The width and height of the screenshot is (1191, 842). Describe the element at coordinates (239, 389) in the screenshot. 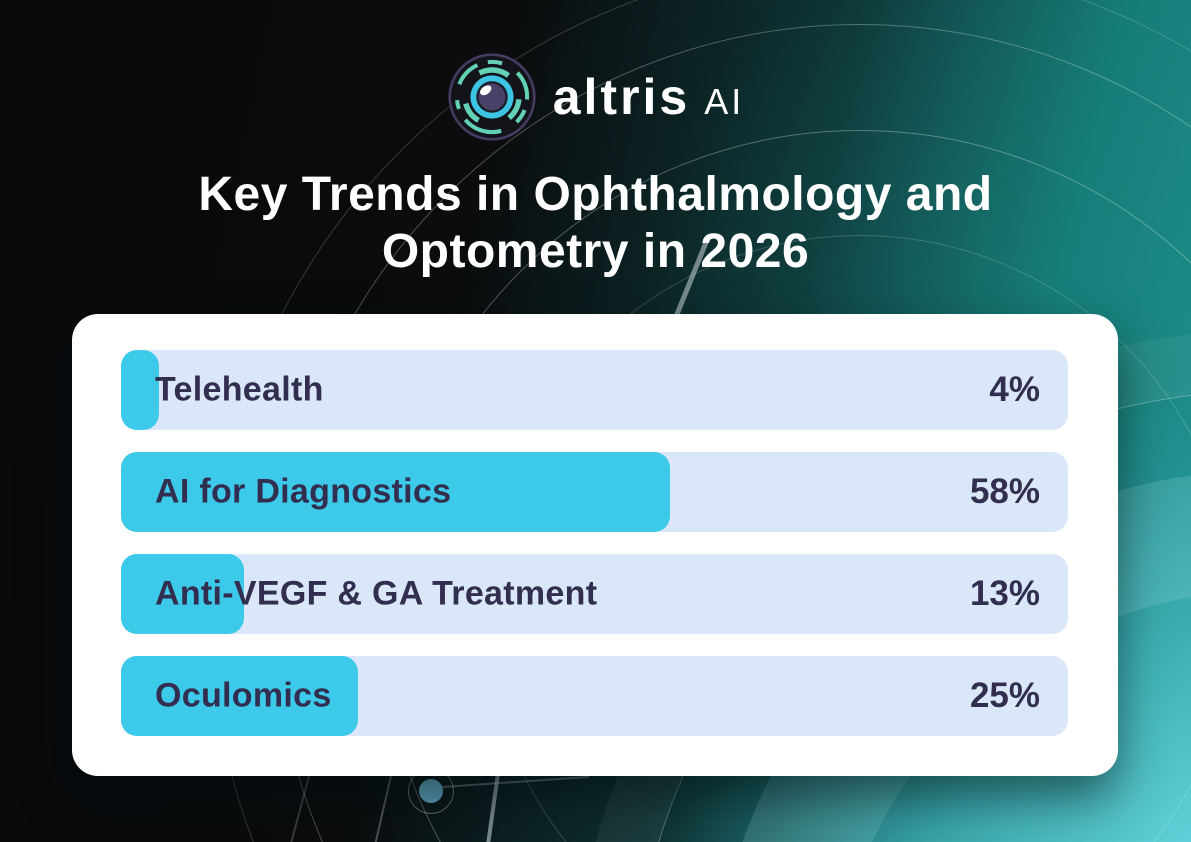

I see `bar-label: Telehealth` at that location.